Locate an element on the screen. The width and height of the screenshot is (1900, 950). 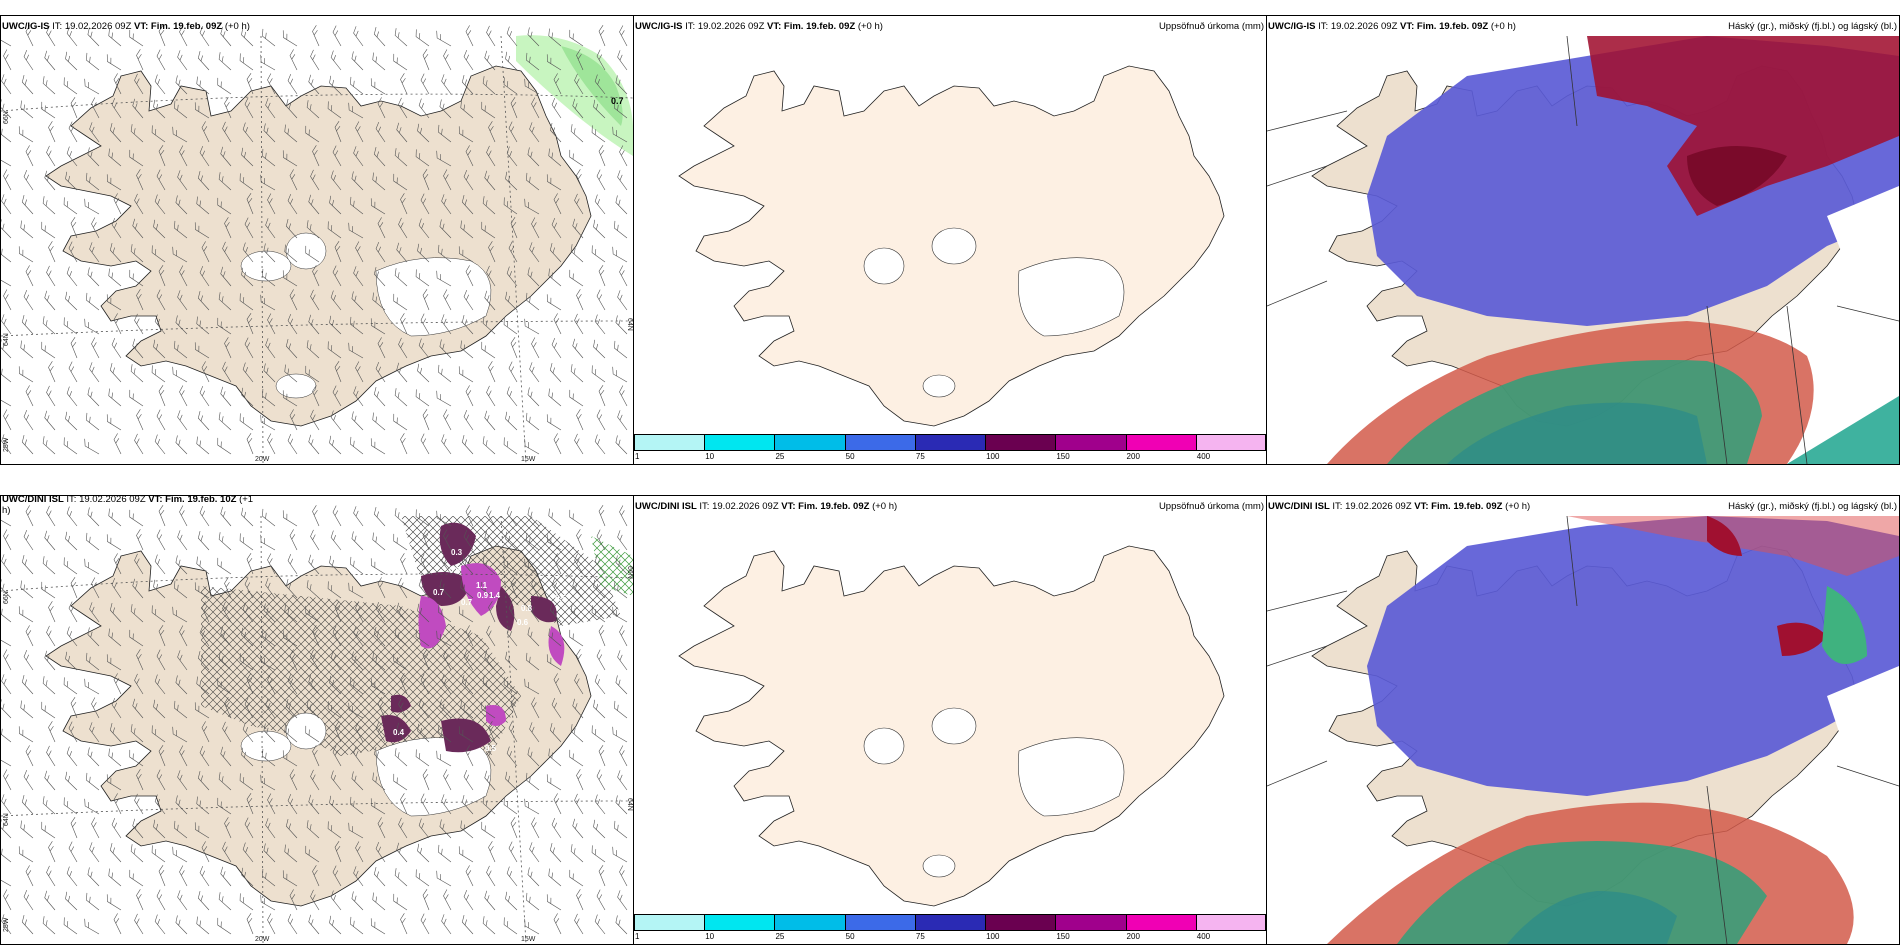
lon-label-15w: 15W is located at coordinates (528, 939).